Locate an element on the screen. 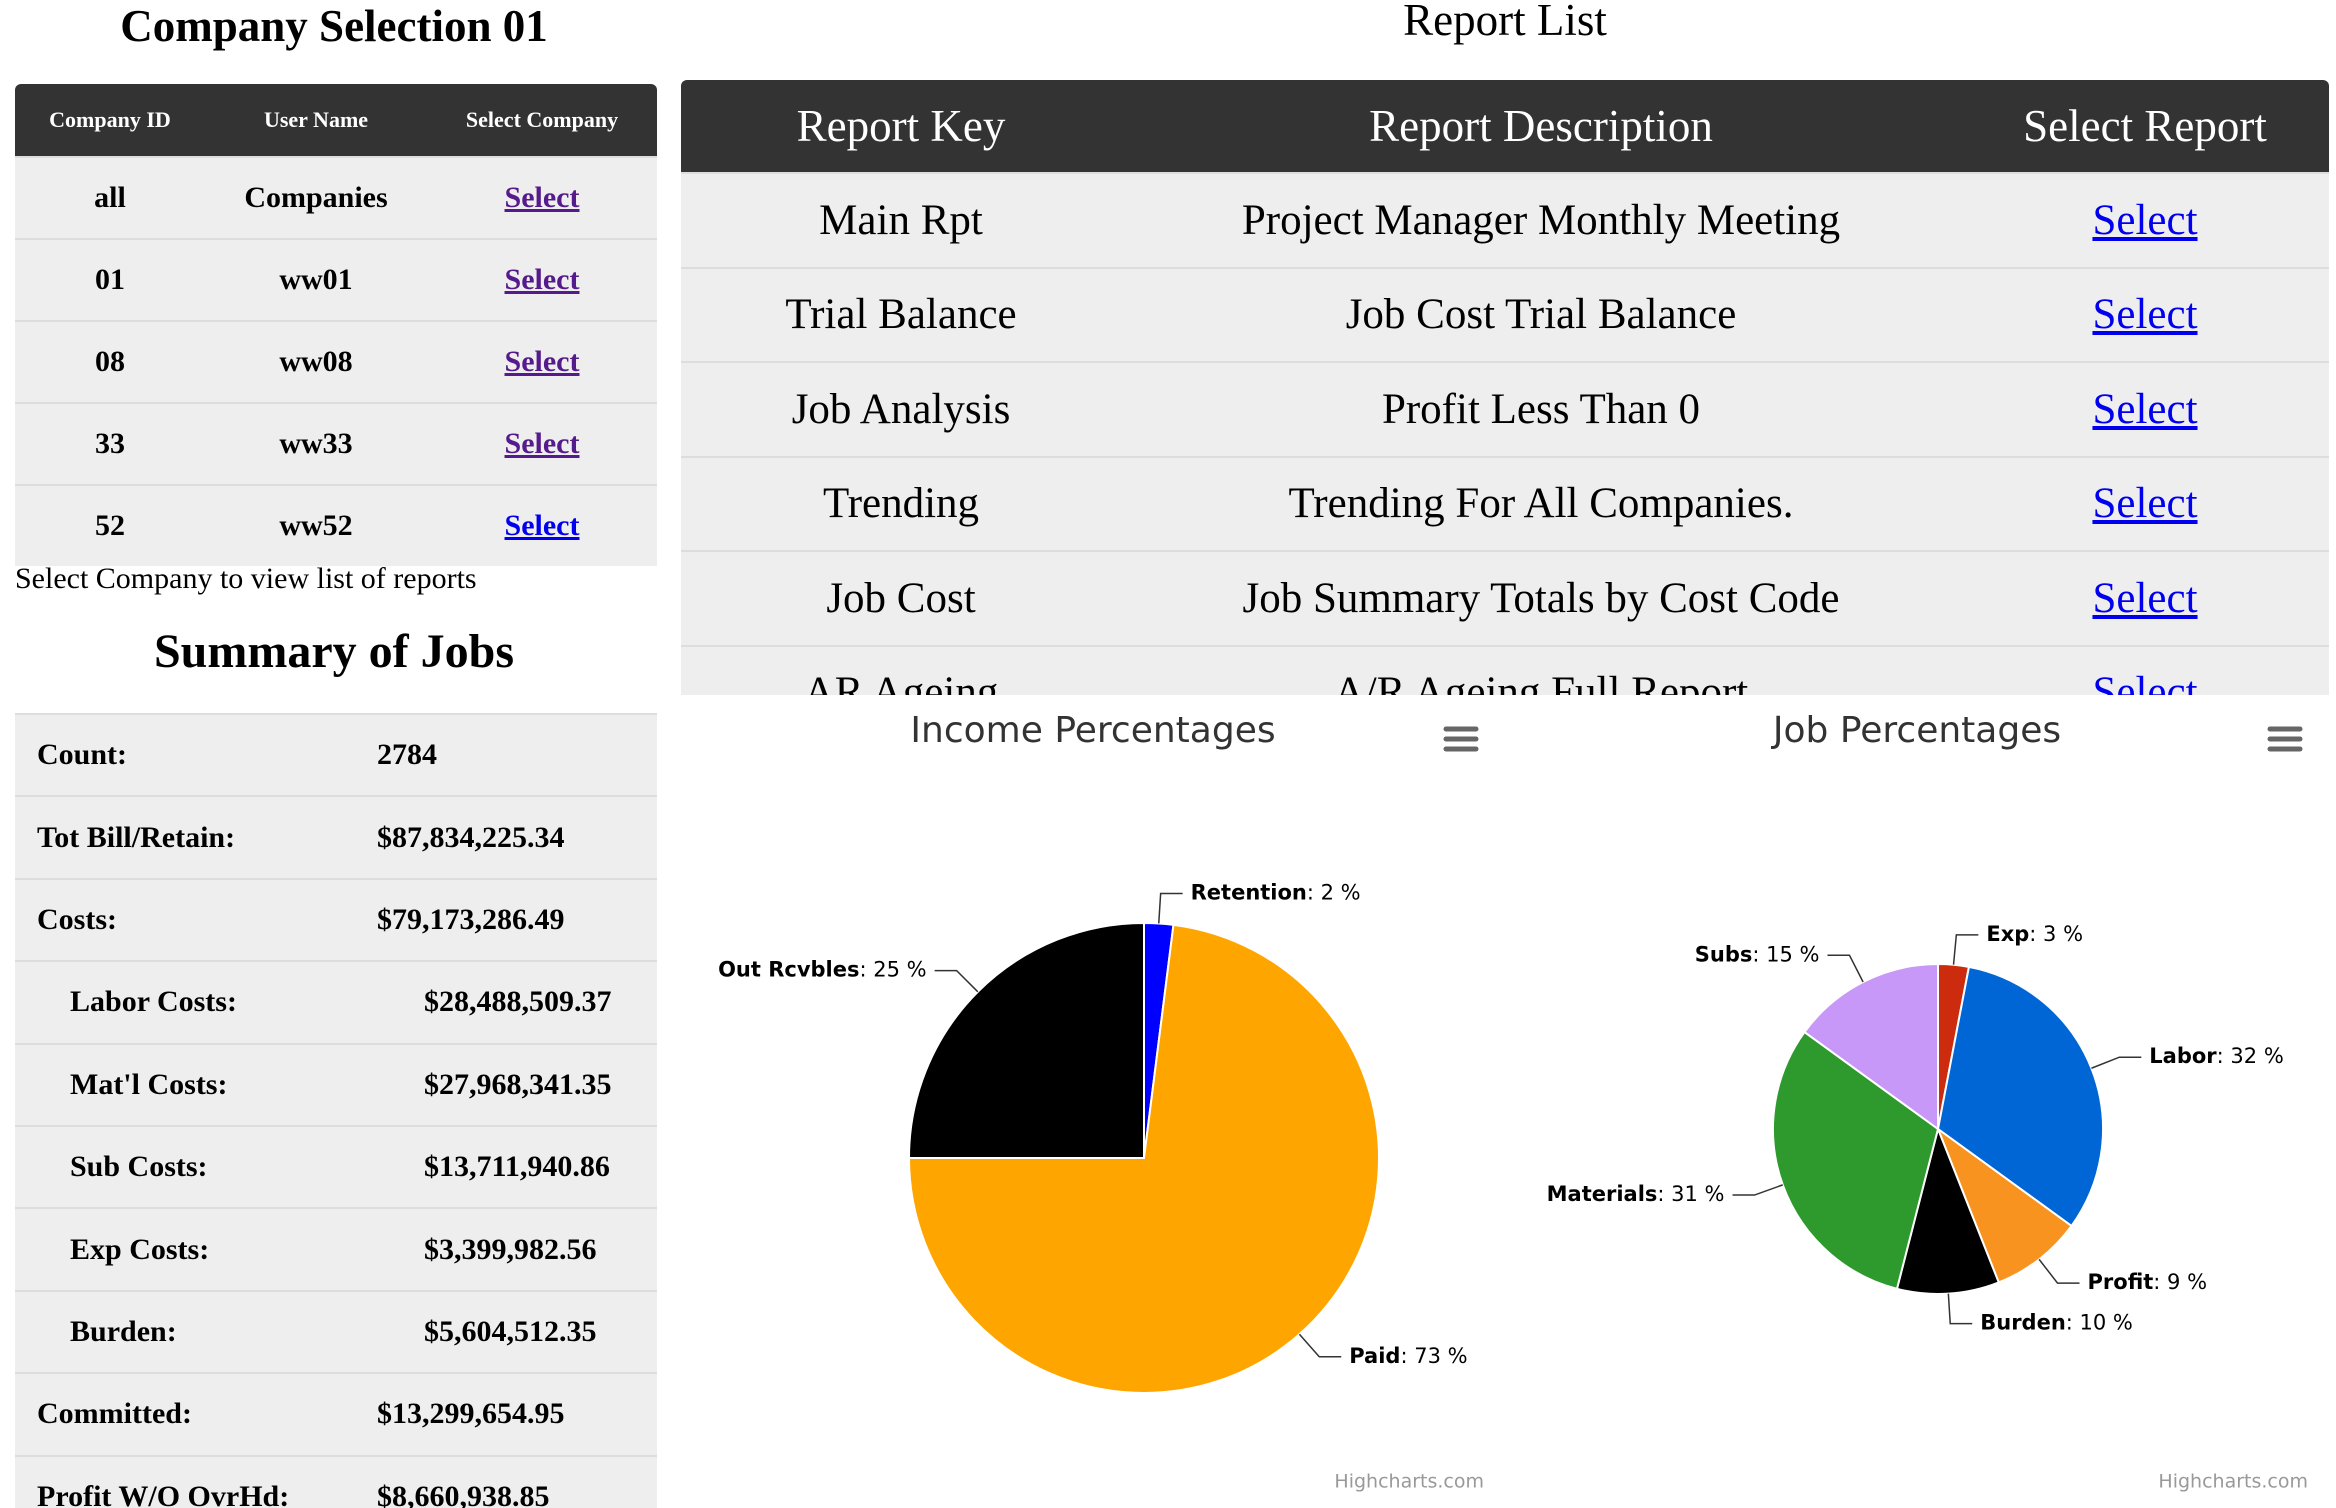 This screenshot has width=2336, height=1508. table-row: 01 ww01 Select is located at coordinates (336, 279).